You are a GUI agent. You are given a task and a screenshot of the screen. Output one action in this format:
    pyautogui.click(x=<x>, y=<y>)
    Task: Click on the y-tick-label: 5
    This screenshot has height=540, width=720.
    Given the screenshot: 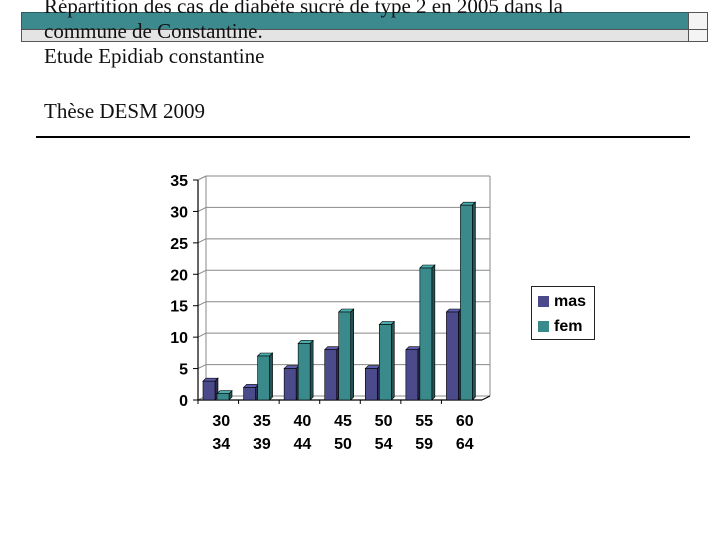 What is the action you would take?
    pyautogui.click(x=183, y=370)
    